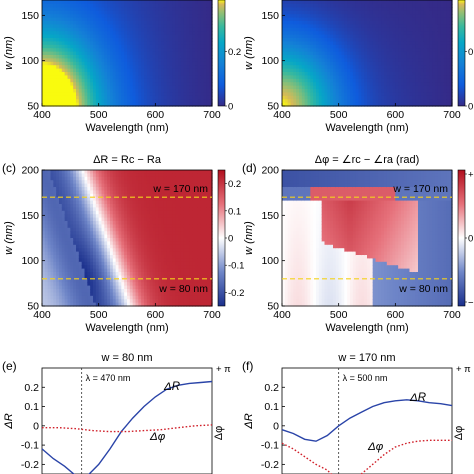 The width and height of the screenshot is (474, 474). Describe the element at coordinates (9, 168) in the screenshot. I see `panel-label: (c)` at that location.